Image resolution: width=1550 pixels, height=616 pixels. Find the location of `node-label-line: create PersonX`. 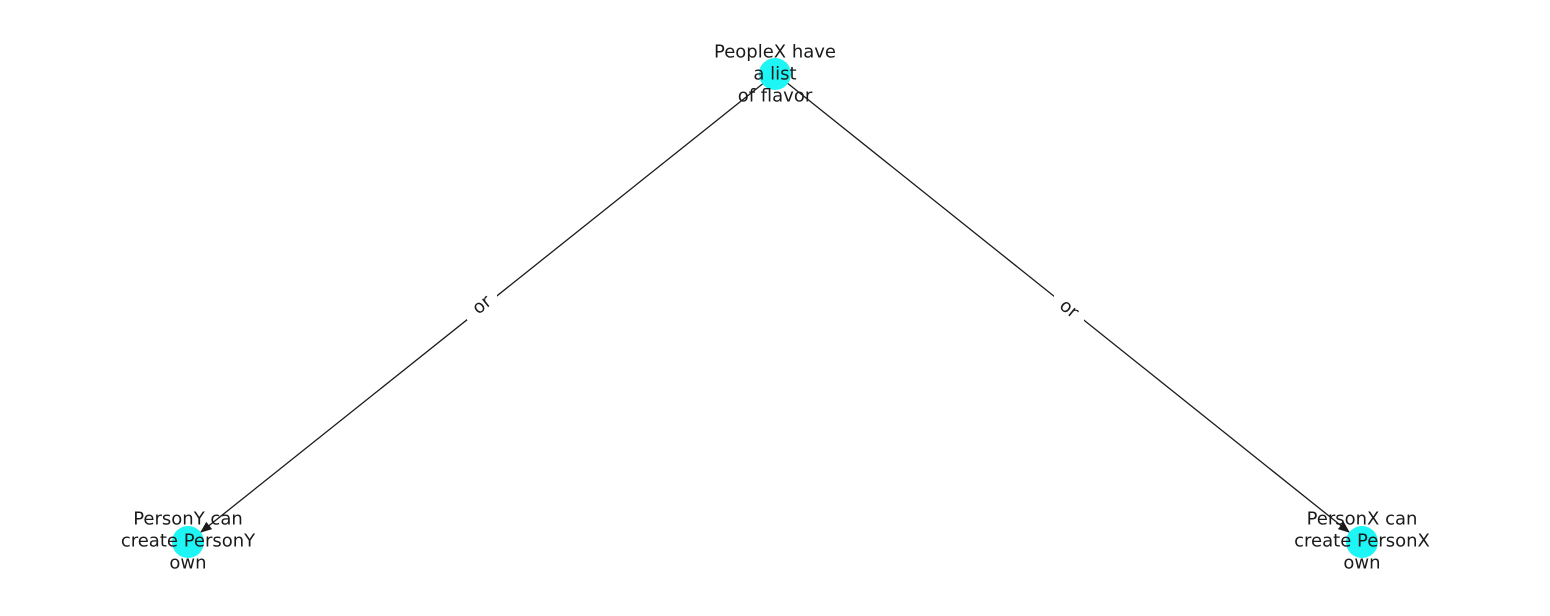

node-label-line: create PersonX is located at coordinates (1362, 541).